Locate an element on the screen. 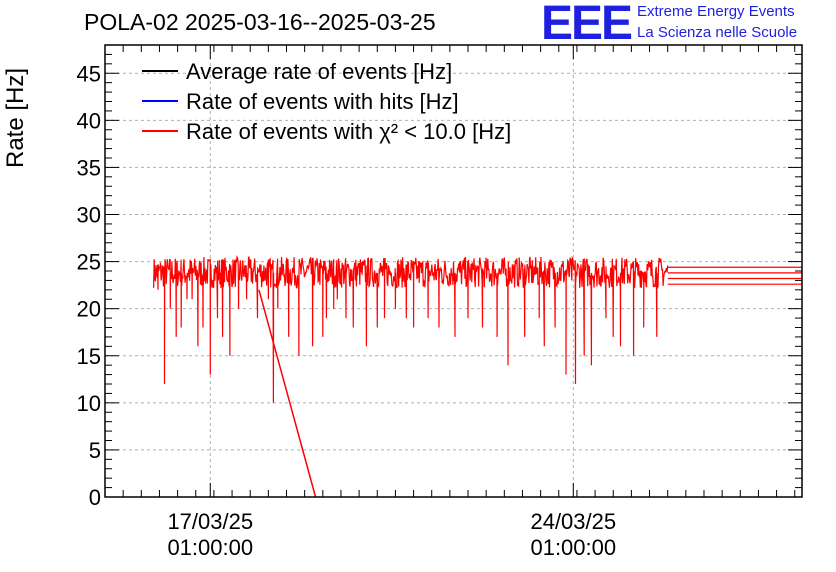  legend-item-average: Average rate of events [Hz] is located at coordinates (297, 72).